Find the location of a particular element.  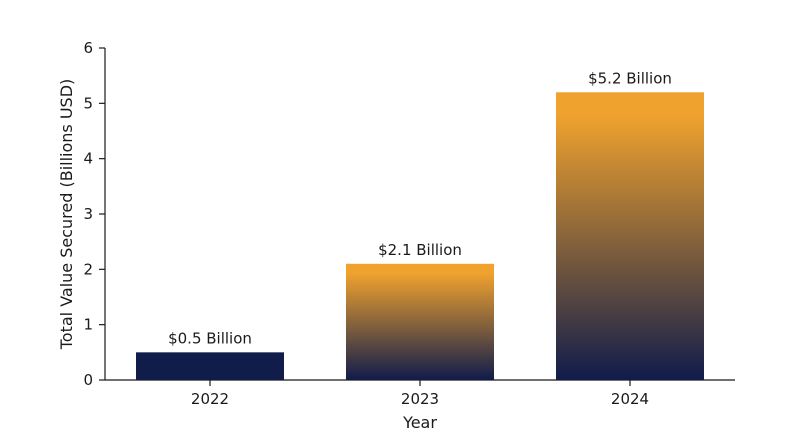

bar-2024 is located at coordinates (630, 236).